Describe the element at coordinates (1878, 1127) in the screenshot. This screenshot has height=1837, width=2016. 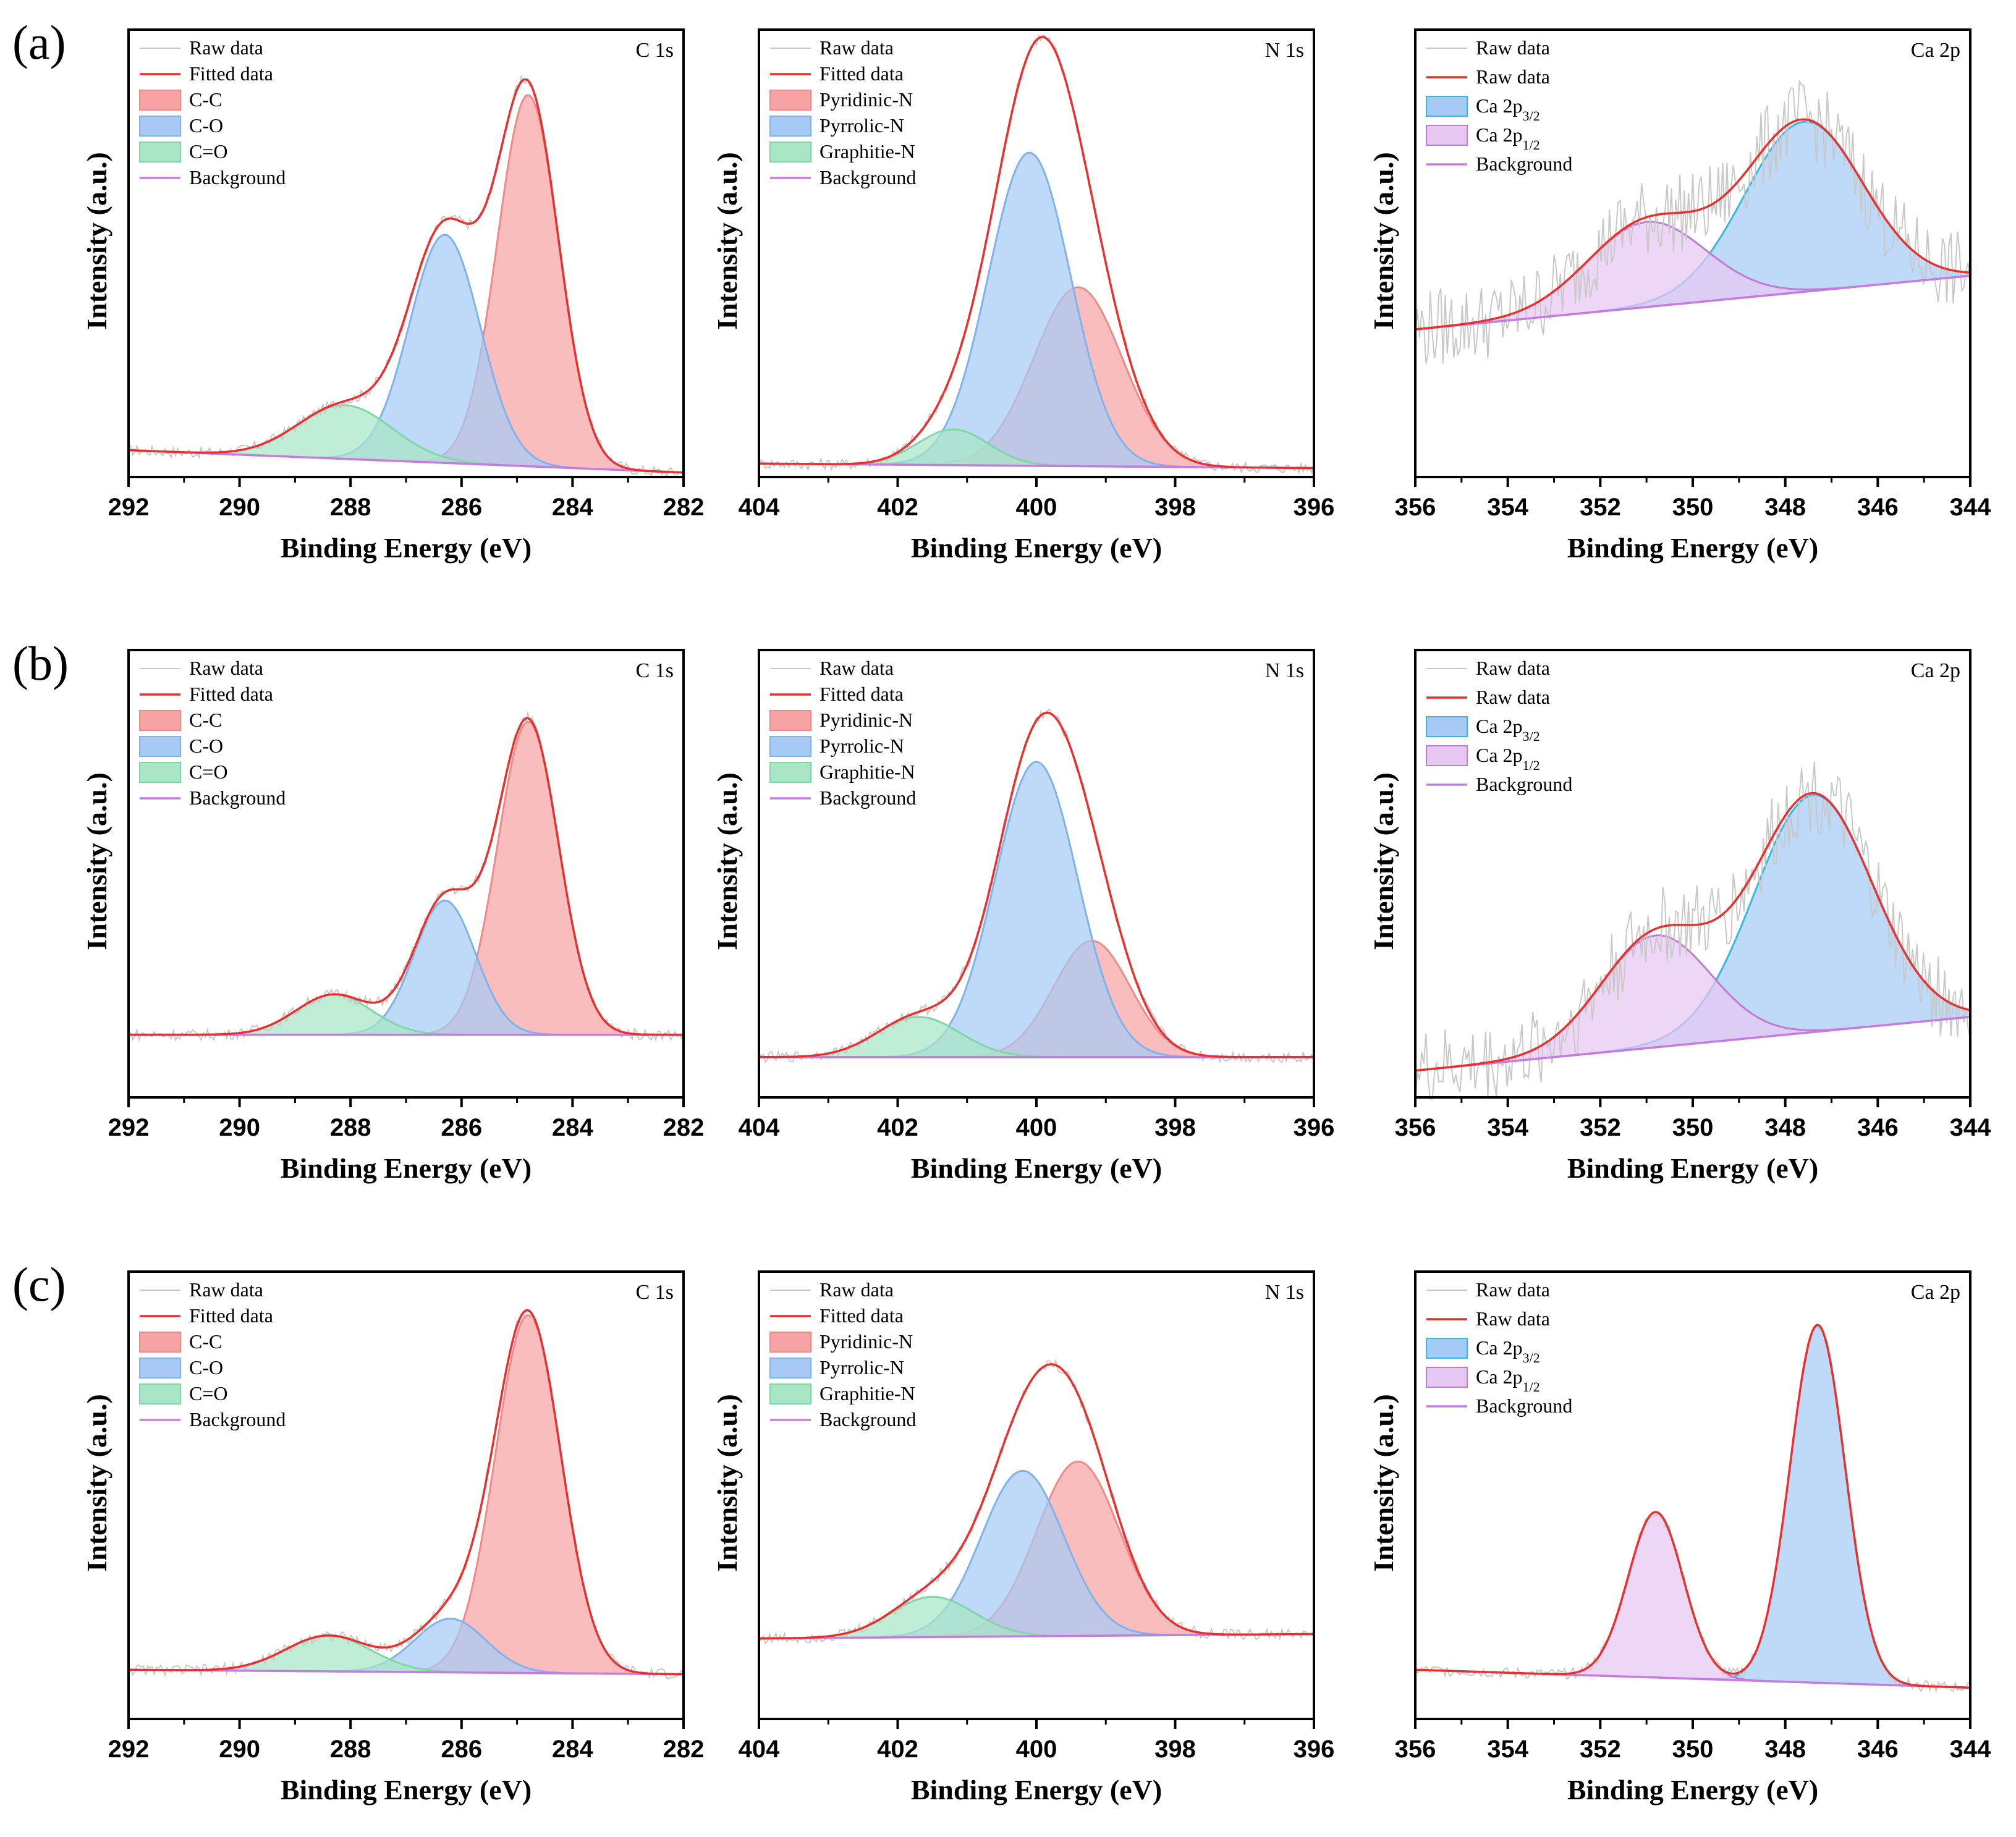
I see `x-tick-label: 346` at that location.